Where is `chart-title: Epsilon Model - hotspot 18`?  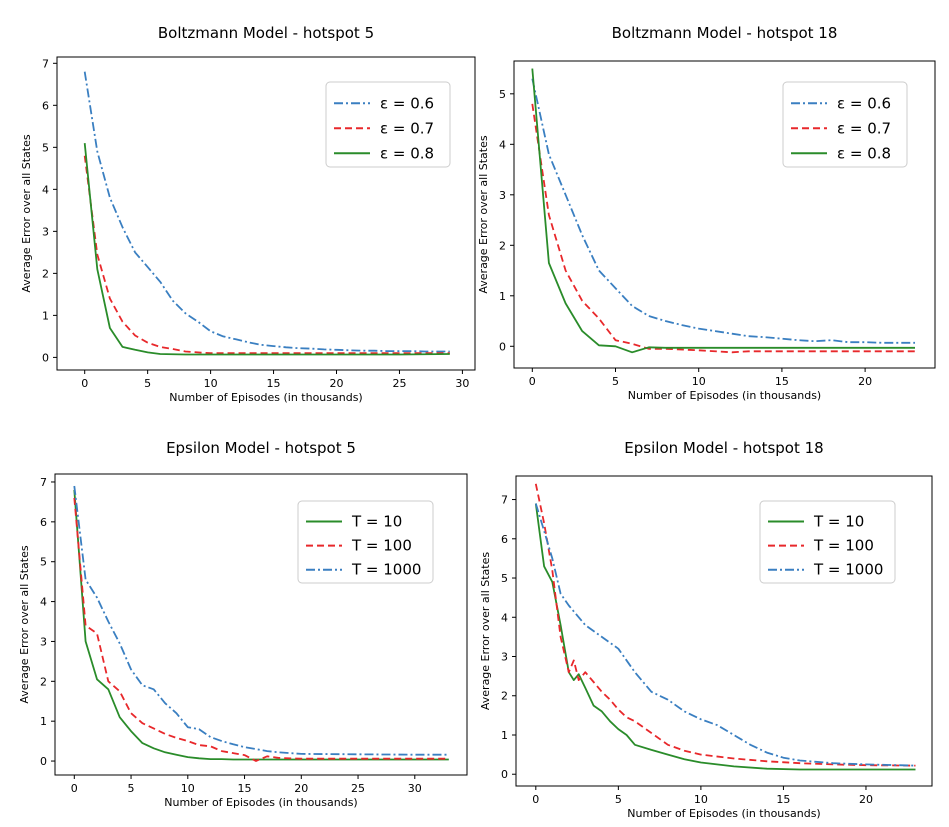 chart-title: Epsilon Model - hotspot 18 is located at coordinates (723, 448).